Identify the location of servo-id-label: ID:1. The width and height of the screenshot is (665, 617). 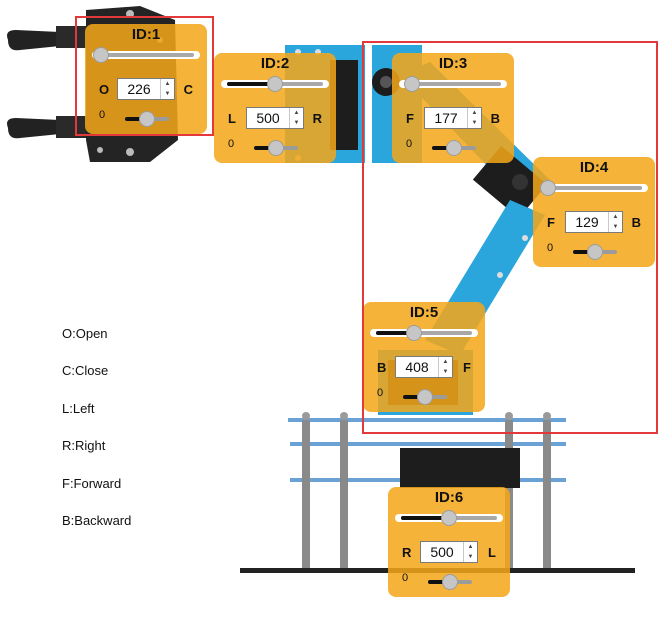
(146, 34).